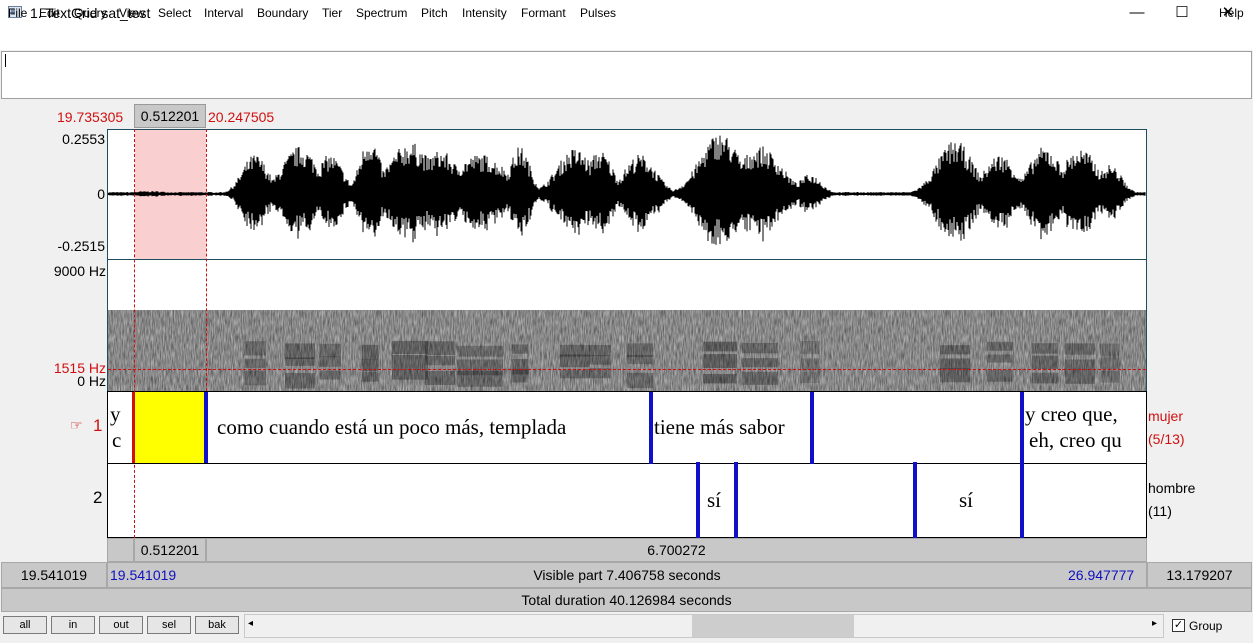 The image size is (1253, 643). I want to click on frequency-cursor-line, so click(627, 369).